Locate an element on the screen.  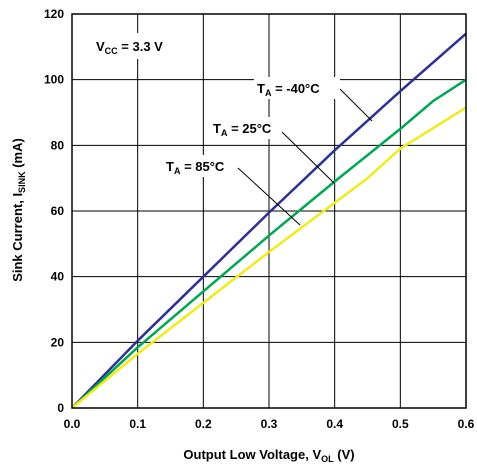
x-tick-label: 0.0 is located at coordinates (72, 424).